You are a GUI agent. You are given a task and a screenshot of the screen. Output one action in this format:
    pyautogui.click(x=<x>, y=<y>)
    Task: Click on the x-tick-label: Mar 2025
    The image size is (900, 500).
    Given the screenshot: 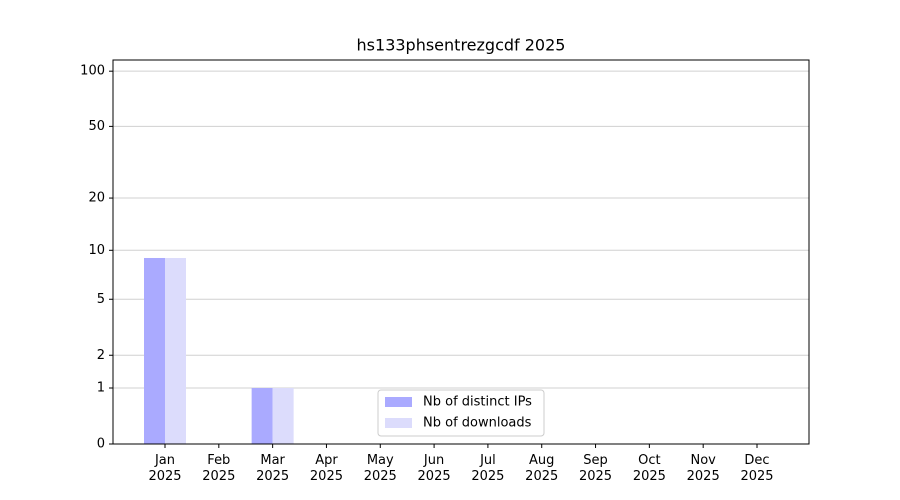 What is the action you would take?
    pyautogui.click(x=273, y=468)
    